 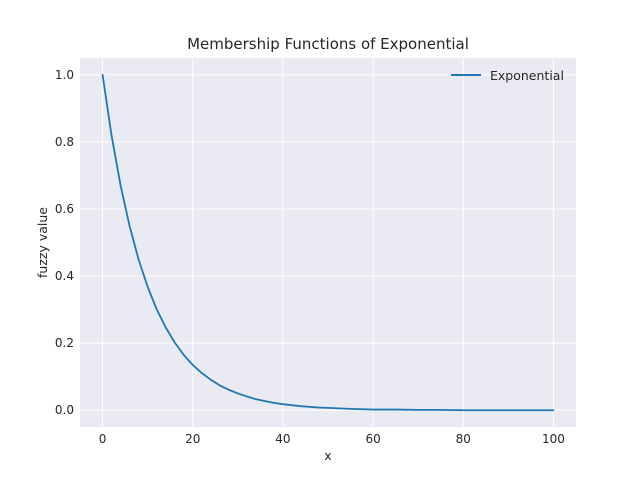 I want to click on y-tick-label: 0.4, so click(x=64, y=276).